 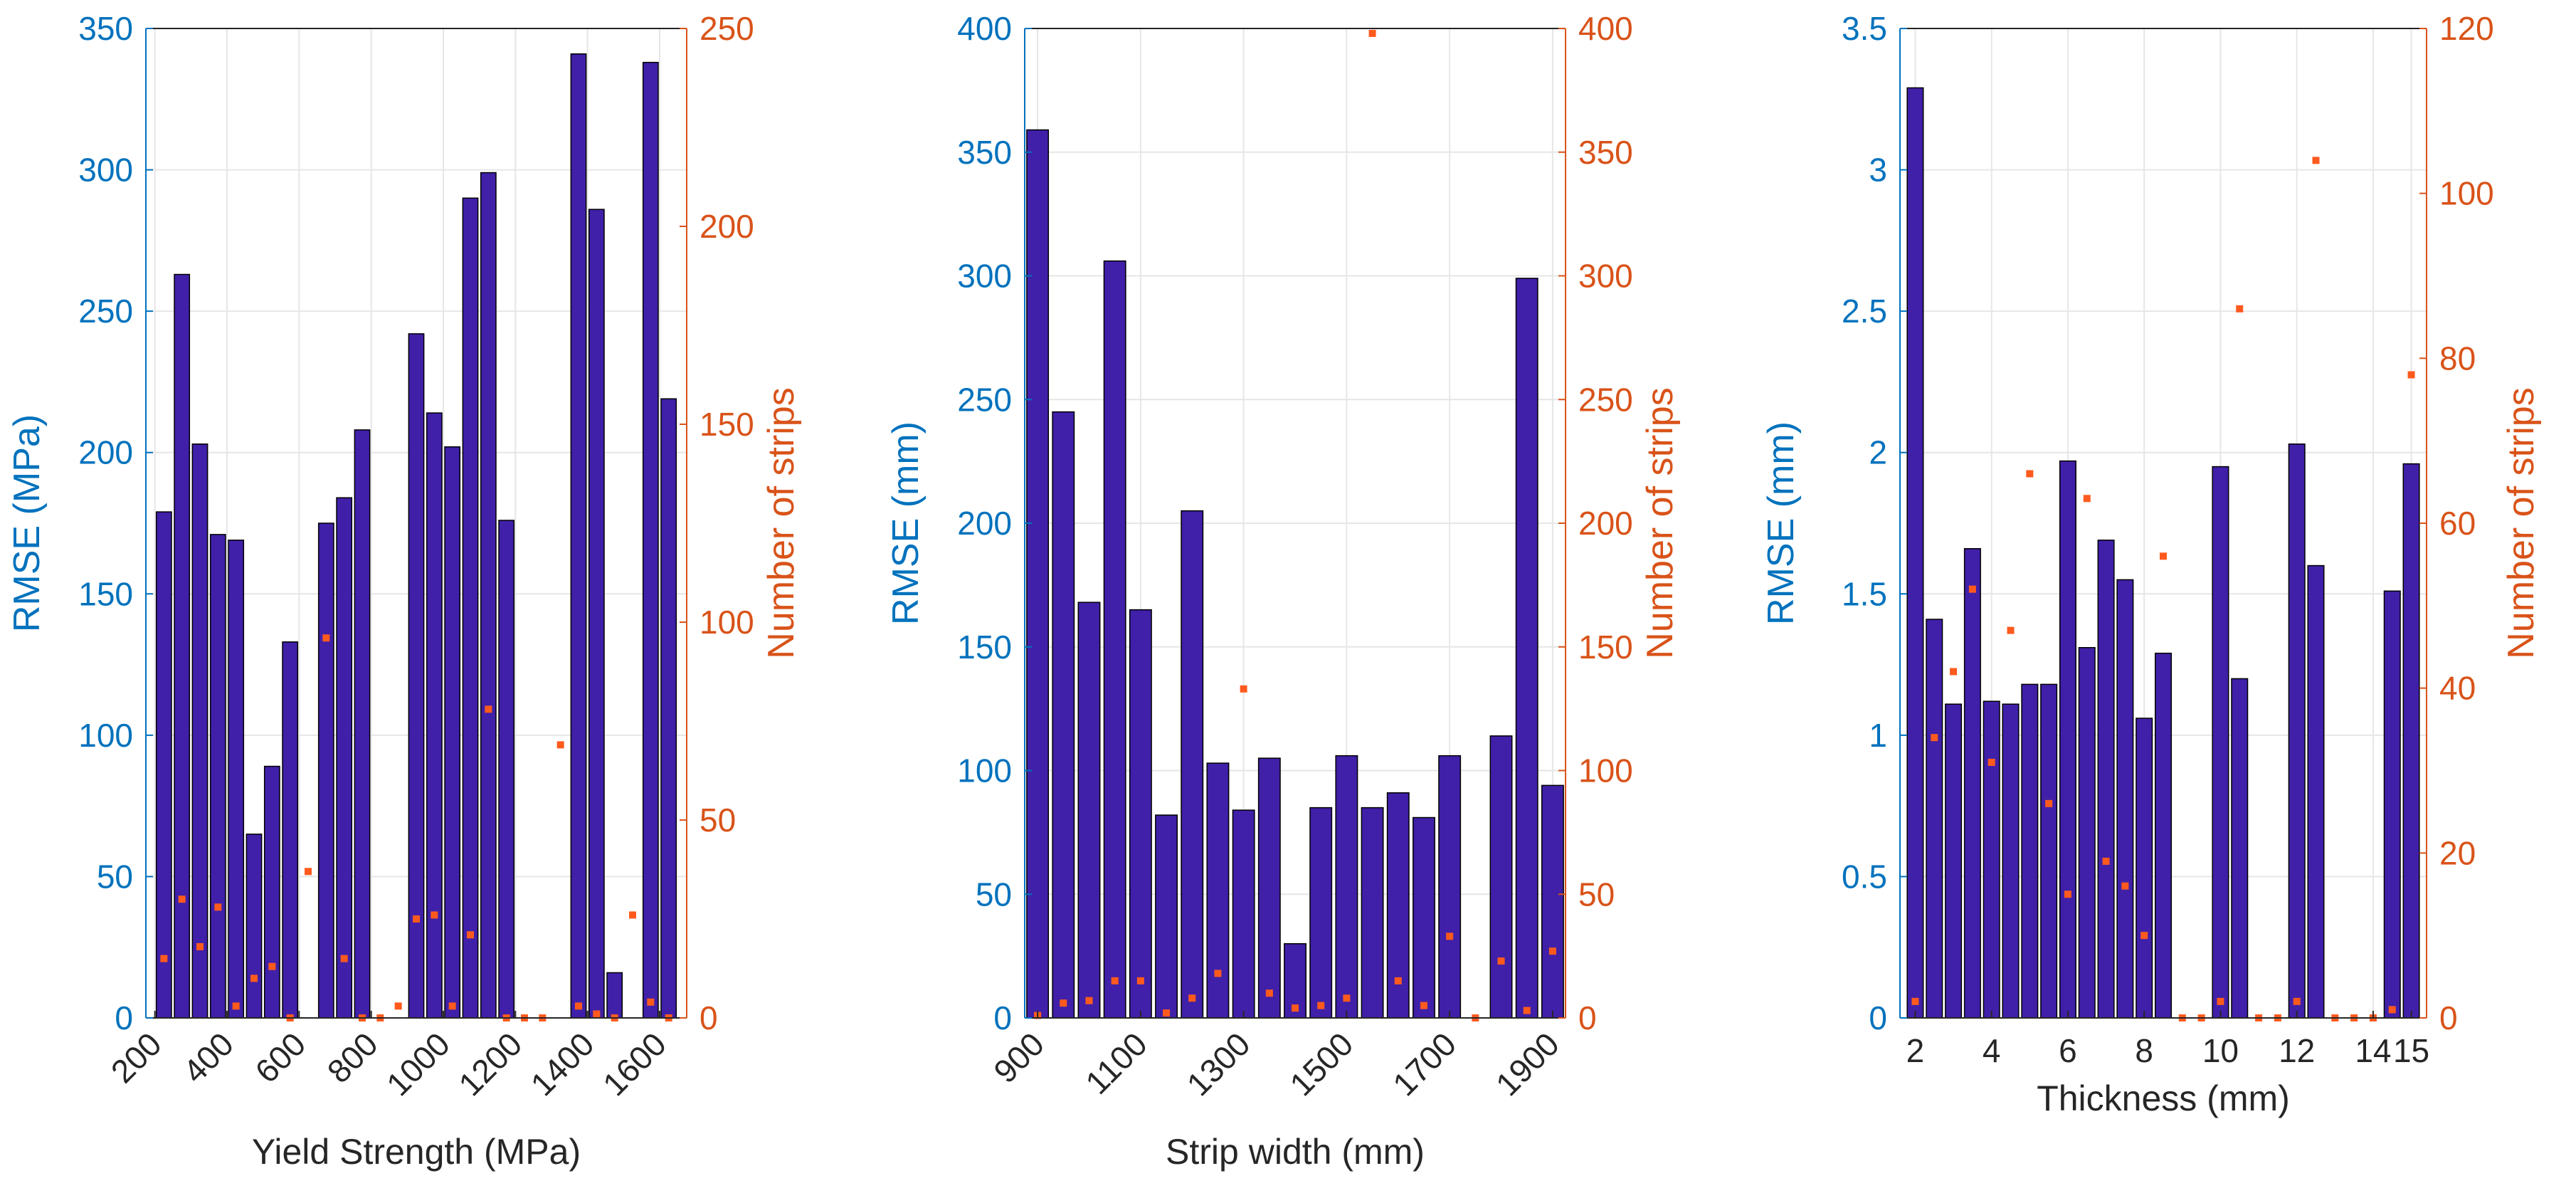 I want to click on x-tick-label: 1500, so click(x=1321, y=1064).